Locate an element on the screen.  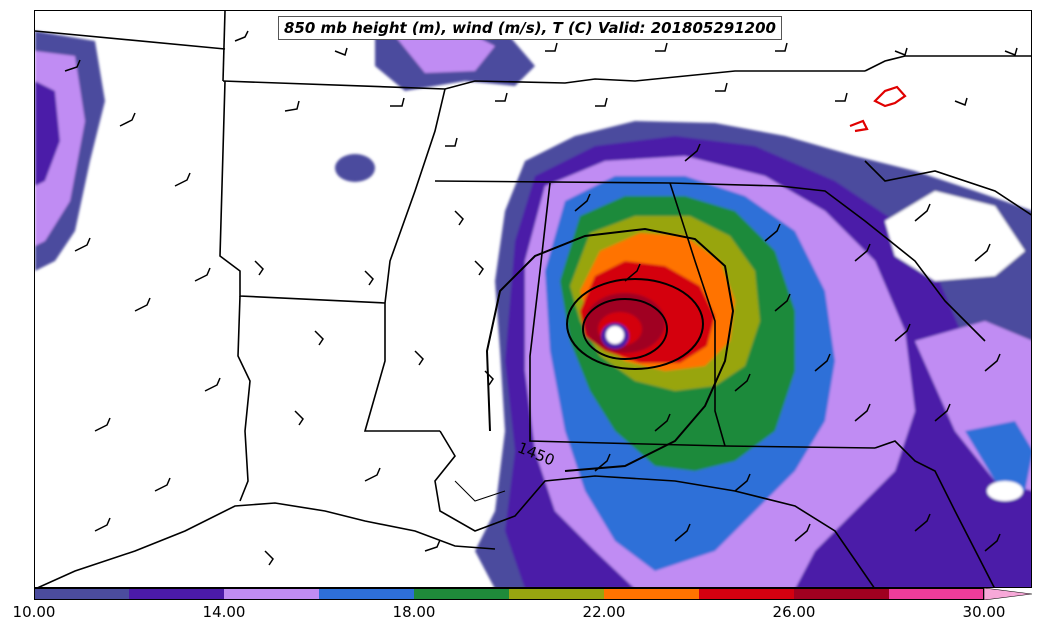
colorbar-tick-label: 30.00 is located at coordinates (984, 612).